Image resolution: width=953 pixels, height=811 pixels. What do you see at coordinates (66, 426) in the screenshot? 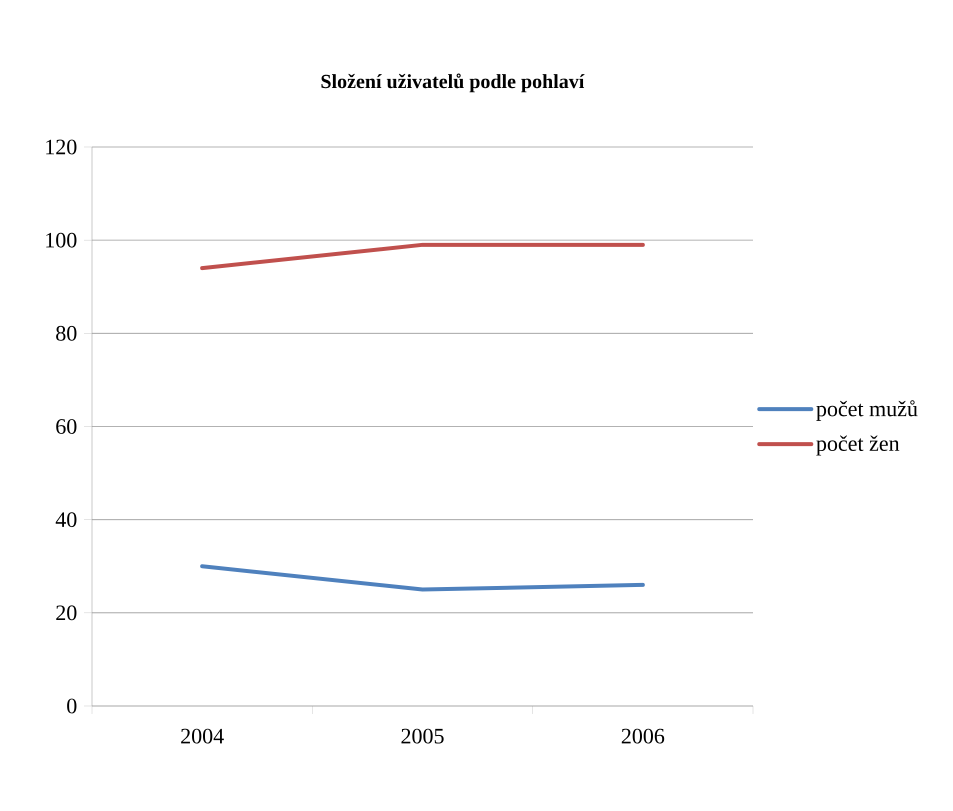
I see `y-tick-label: 60` at bounding box center [66, 426].